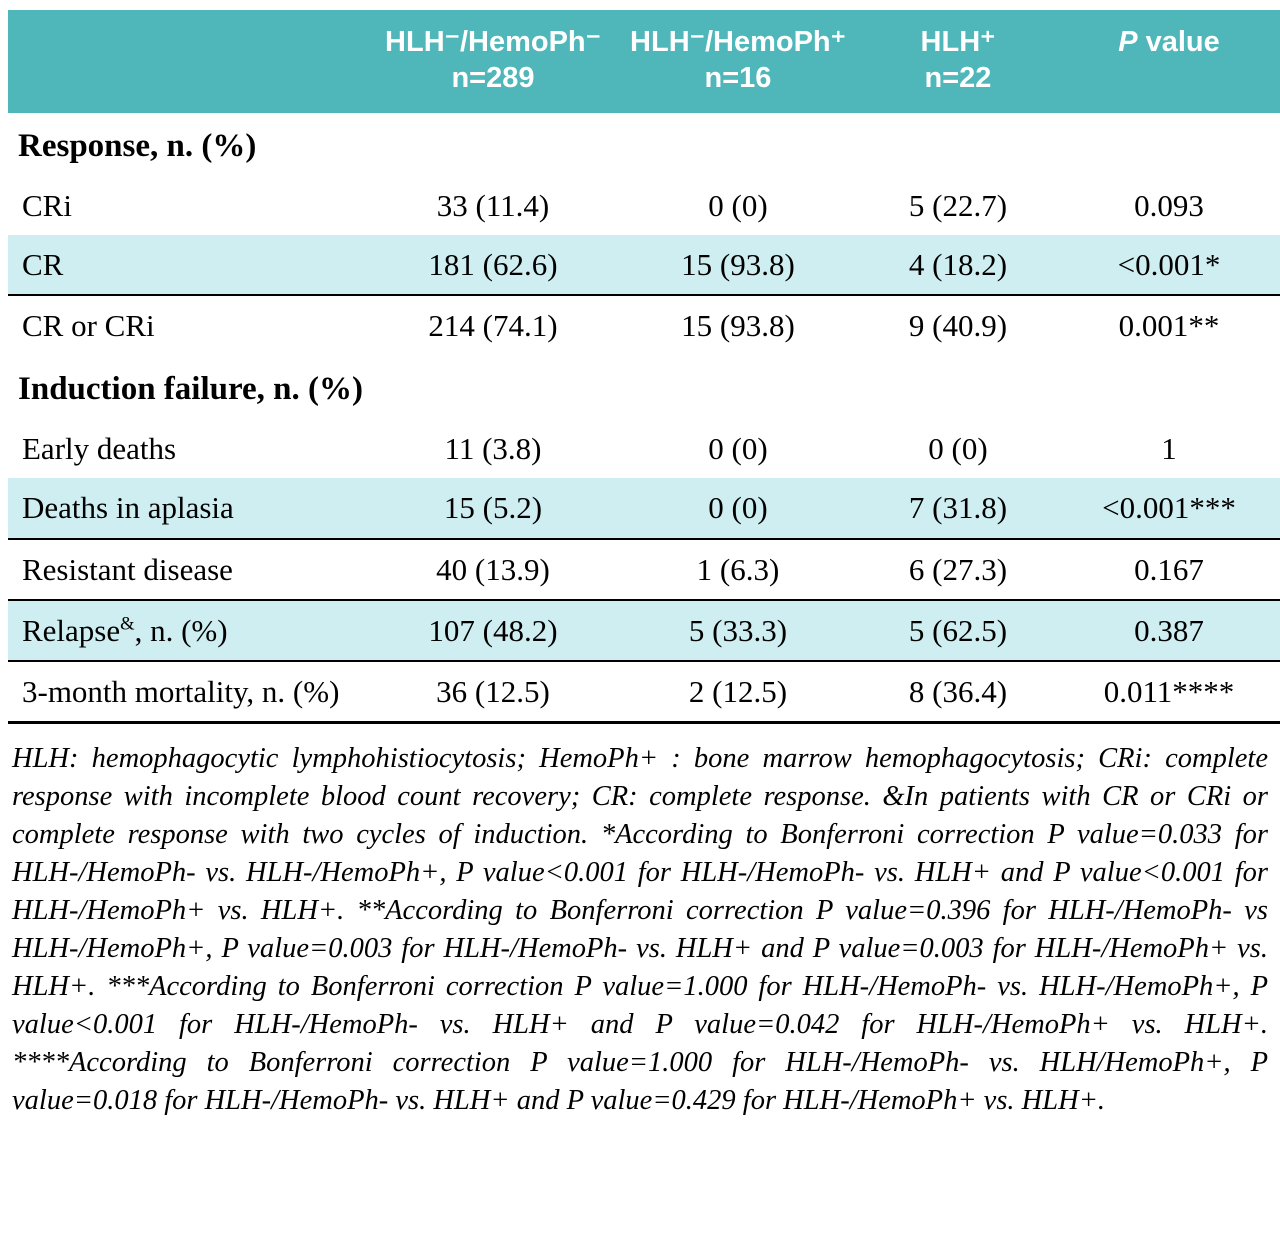 The height and width of the screenshot is (1234, 1280). What do you see at coordinates (958, 78) in the screenshot?
I see `header-group-n: n=22` at bounding box center [958, 78].